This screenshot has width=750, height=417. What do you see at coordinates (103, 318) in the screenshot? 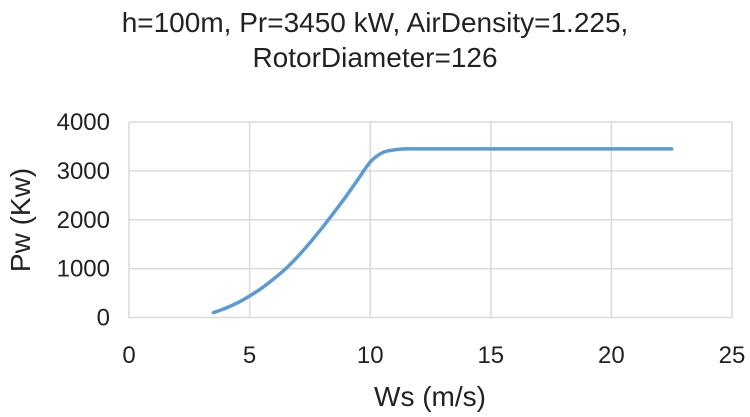
I see `y-tick-label: 0` at bounding box center [103, 318].